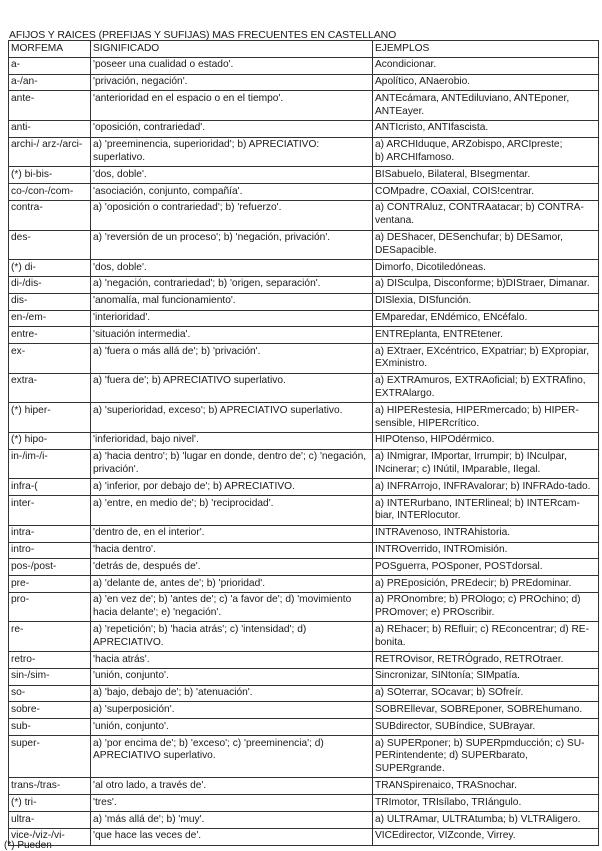 The image size is (602, 851). What do you see at coordinates (231, 533) in the screenshot?
I see `cell-significado: 'dentro de, en el interior'.` at bounding box center [231, 533].